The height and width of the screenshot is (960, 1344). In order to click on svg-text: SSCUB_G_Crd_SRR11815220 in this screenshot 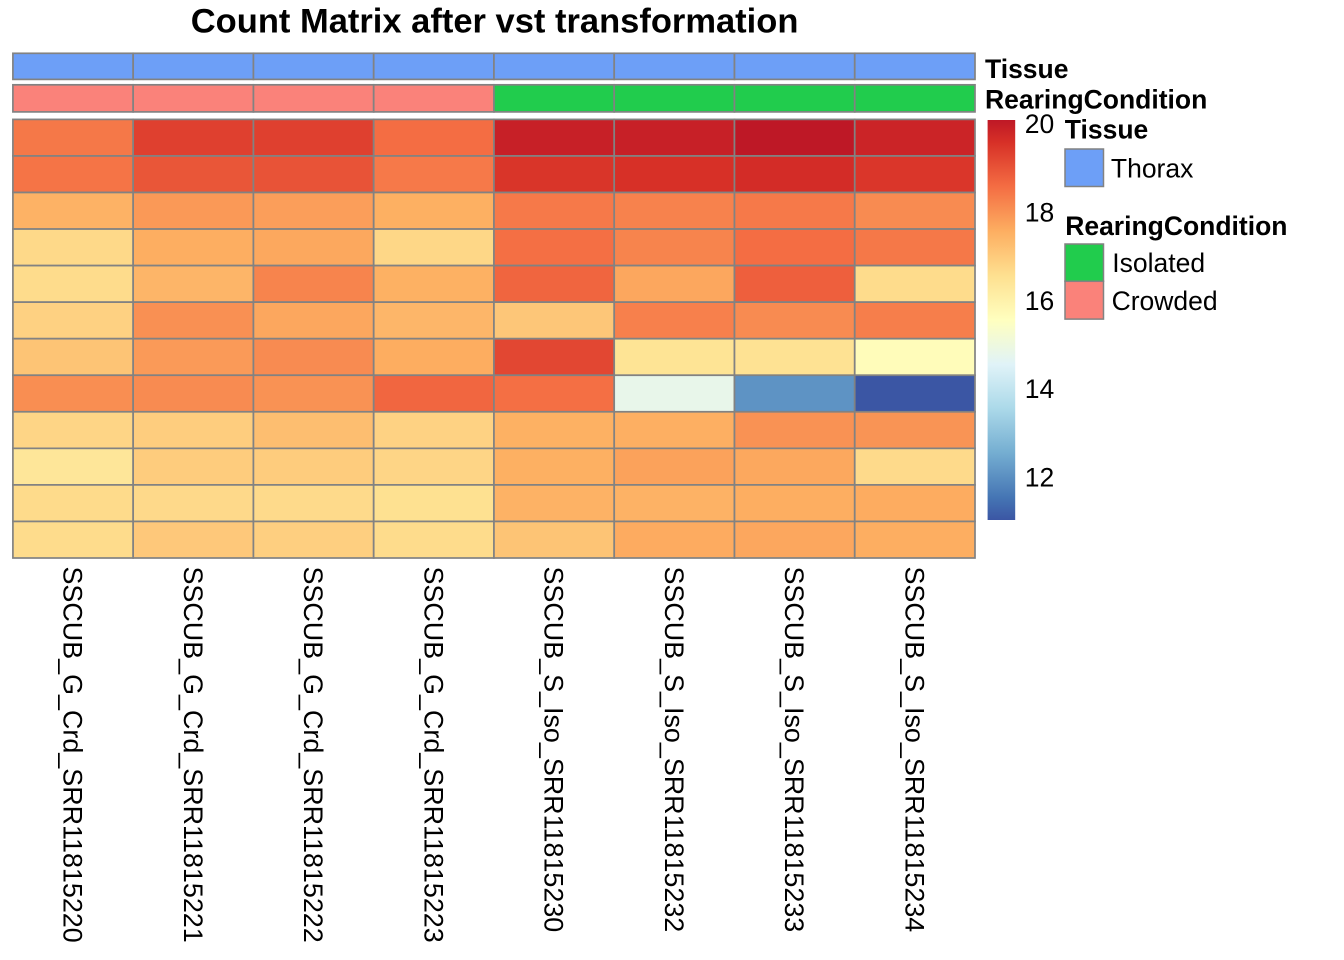, I will do `click(73, 755)`.